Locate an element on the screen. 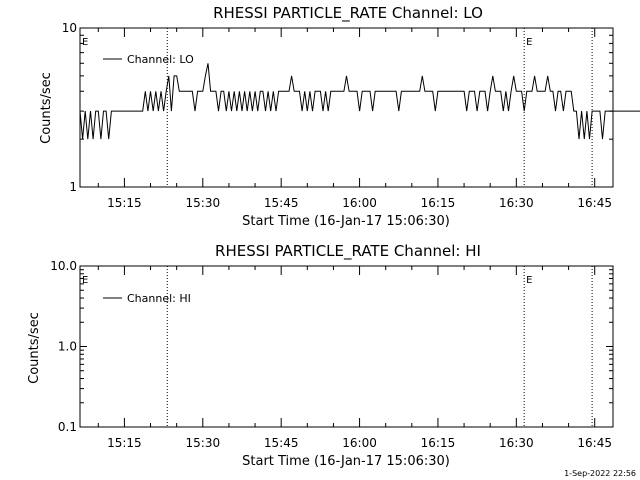 The image size is (640, 480). hi-x-axis-label: Start Time (16-Jan-17 15:06:30) is located at coordinates (346, 461).